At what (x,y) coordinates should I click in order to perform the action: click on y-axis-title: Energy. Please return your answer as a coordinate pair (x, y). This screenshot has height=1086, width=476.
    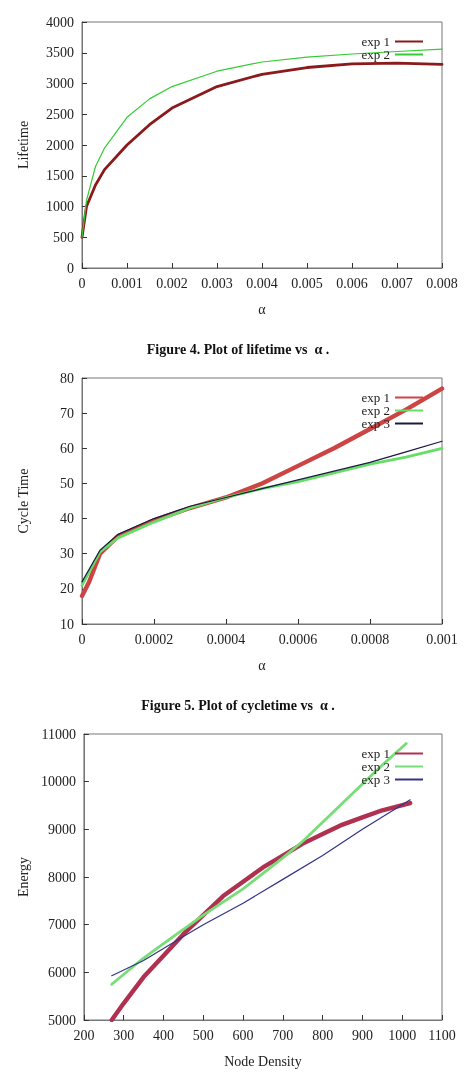
    Looking at the image, I should click on (23, 877).